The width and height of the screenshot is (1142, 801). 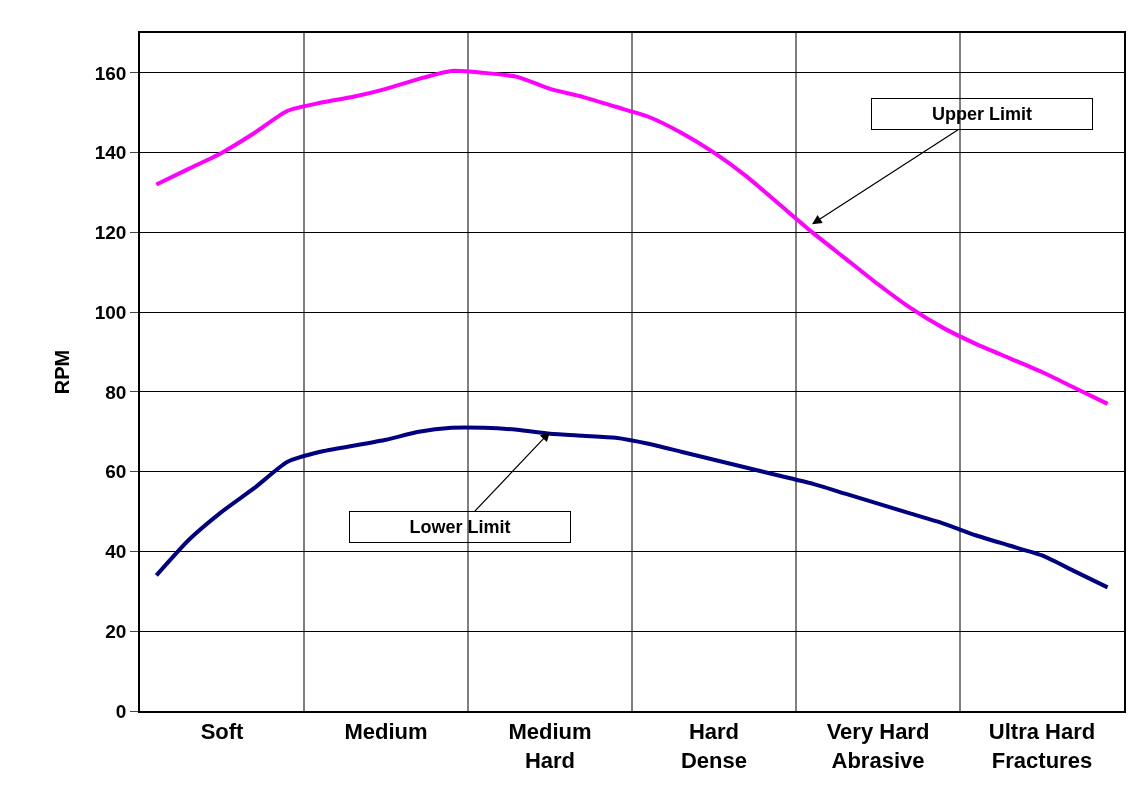 I want to click on y-tick-label: 0, so click(x=121, y=711).